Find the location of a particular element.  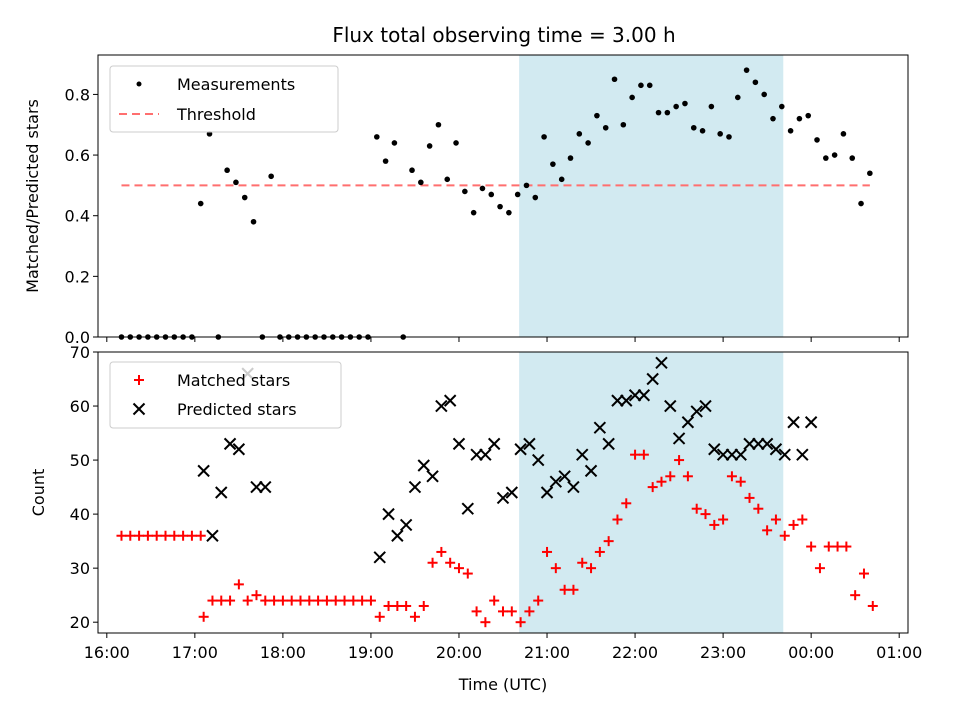

y-tick-label: 40 is located at coordinates (80, 514).